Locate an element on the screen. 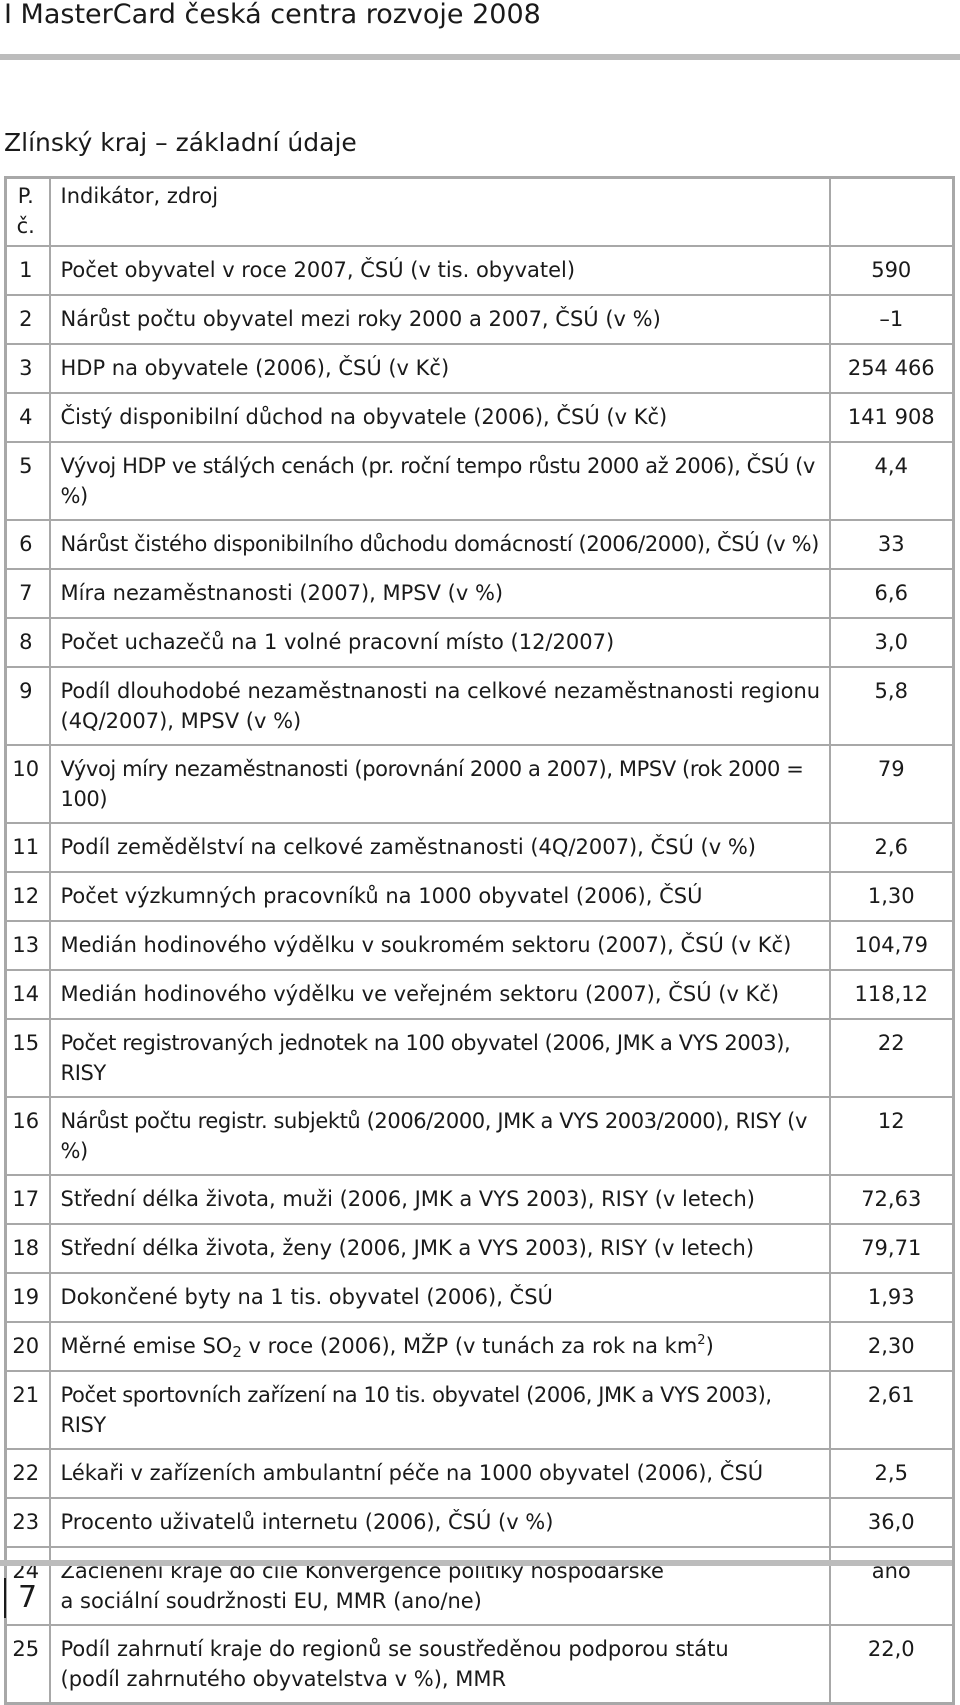  row-number: 5 is located at coordinates (27, 481).